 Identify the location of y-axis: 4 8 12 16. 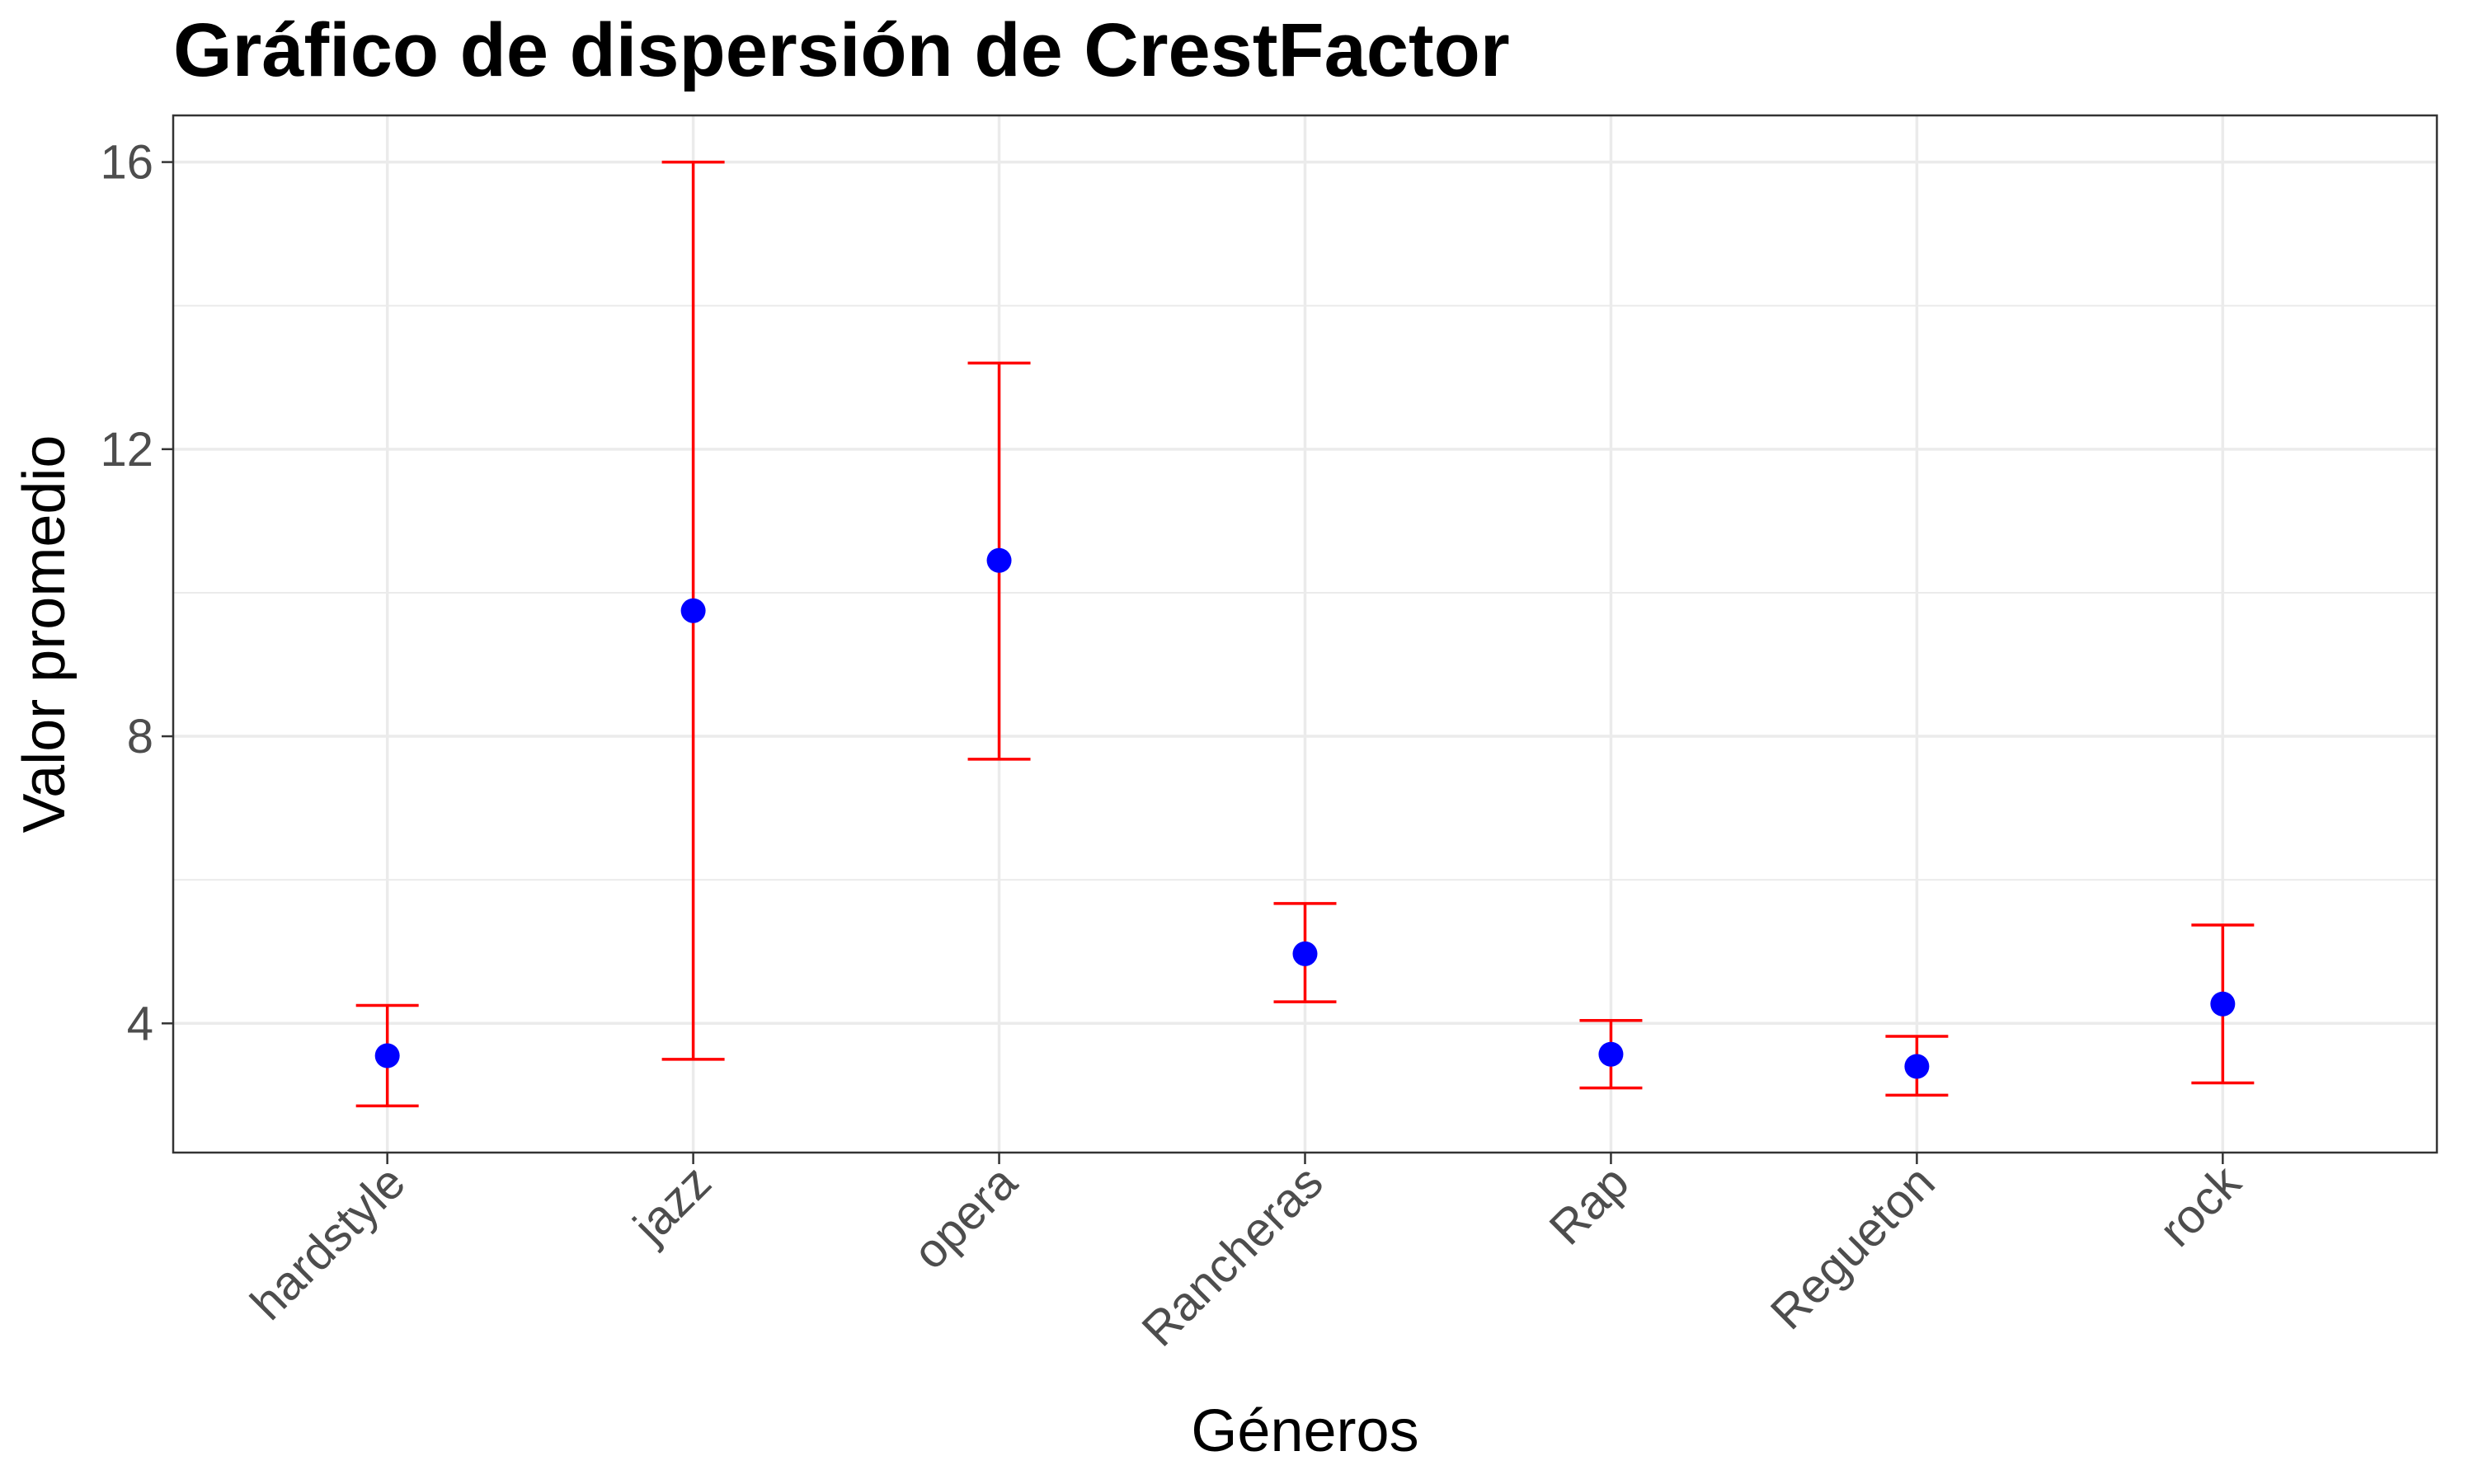
(136, 593).